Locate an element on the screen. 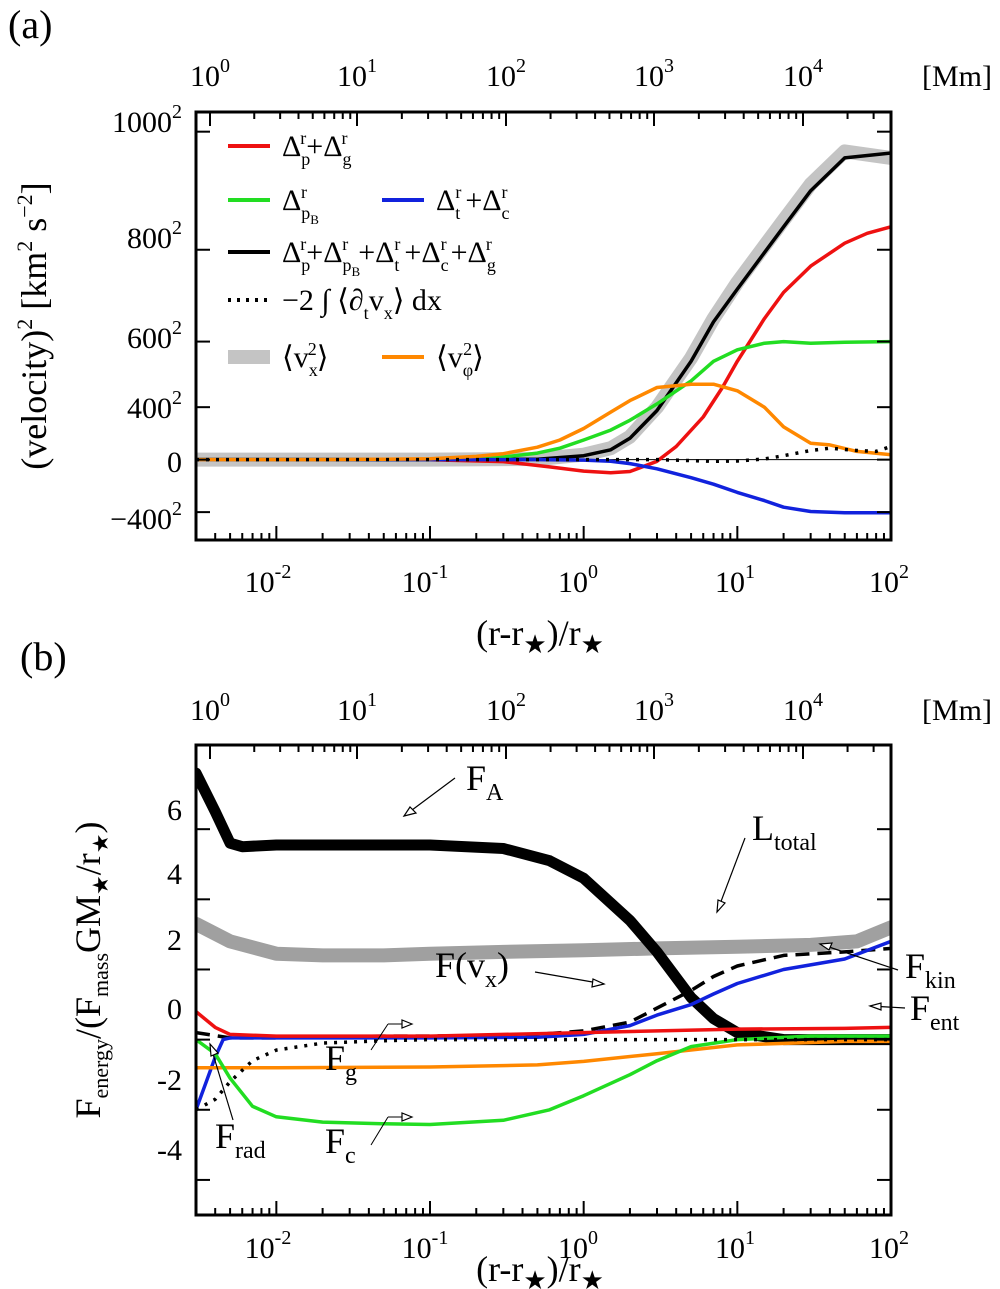 The width and height of the screenshot is (1000, 1289). panel-b-label: (b) is located at coordinates (43, 656).